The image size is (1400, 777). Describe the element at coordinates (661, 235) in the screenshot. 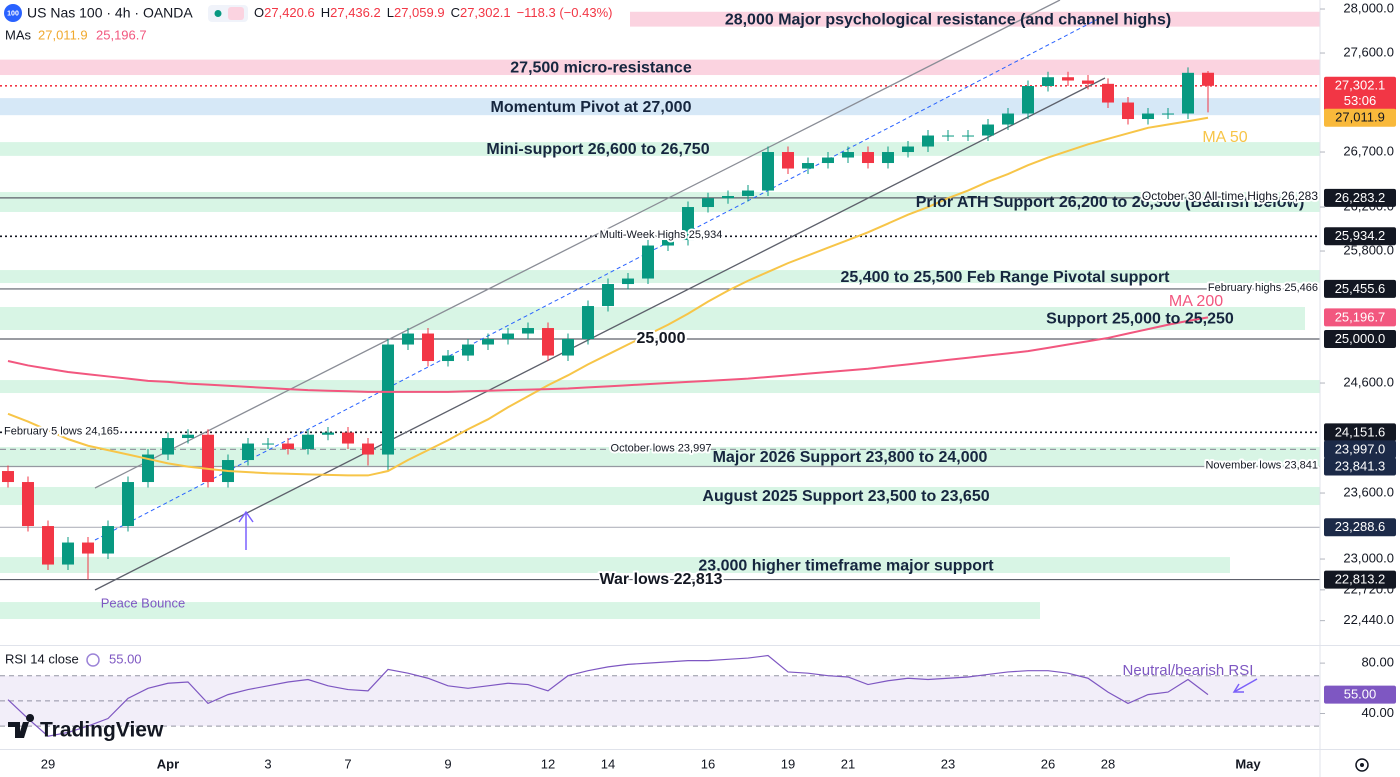

I see `level-label: Multi-Week Highs 25,934` at that location.